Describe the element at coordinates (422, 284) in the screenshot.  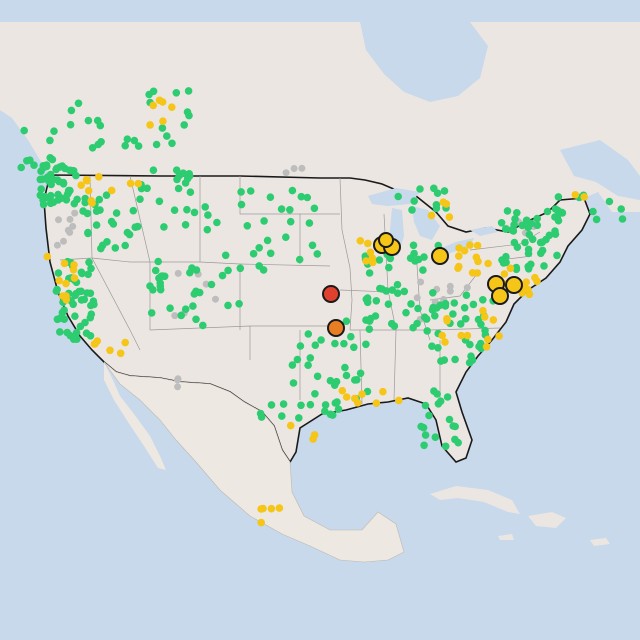
I see `alert-markers` at that location.